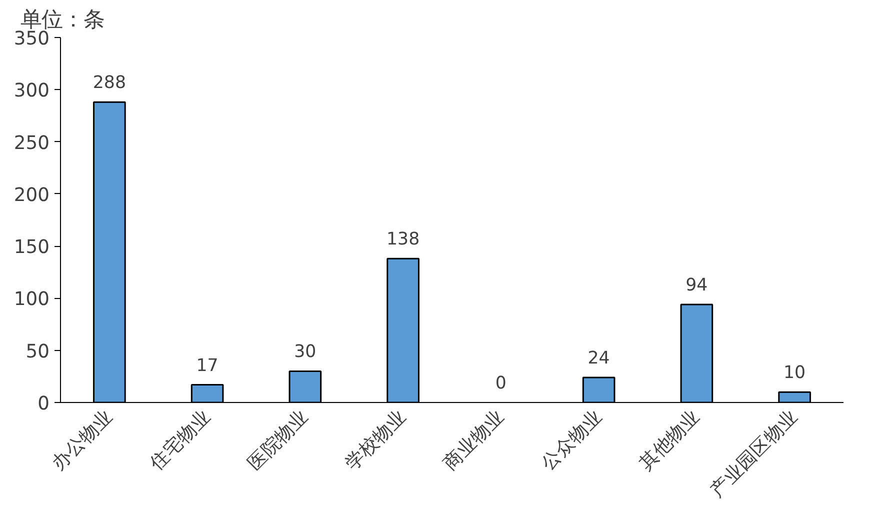  Describe the element at coordinates (32, 143) in the screenshot. I see `y-tick-label: 250` at that location.